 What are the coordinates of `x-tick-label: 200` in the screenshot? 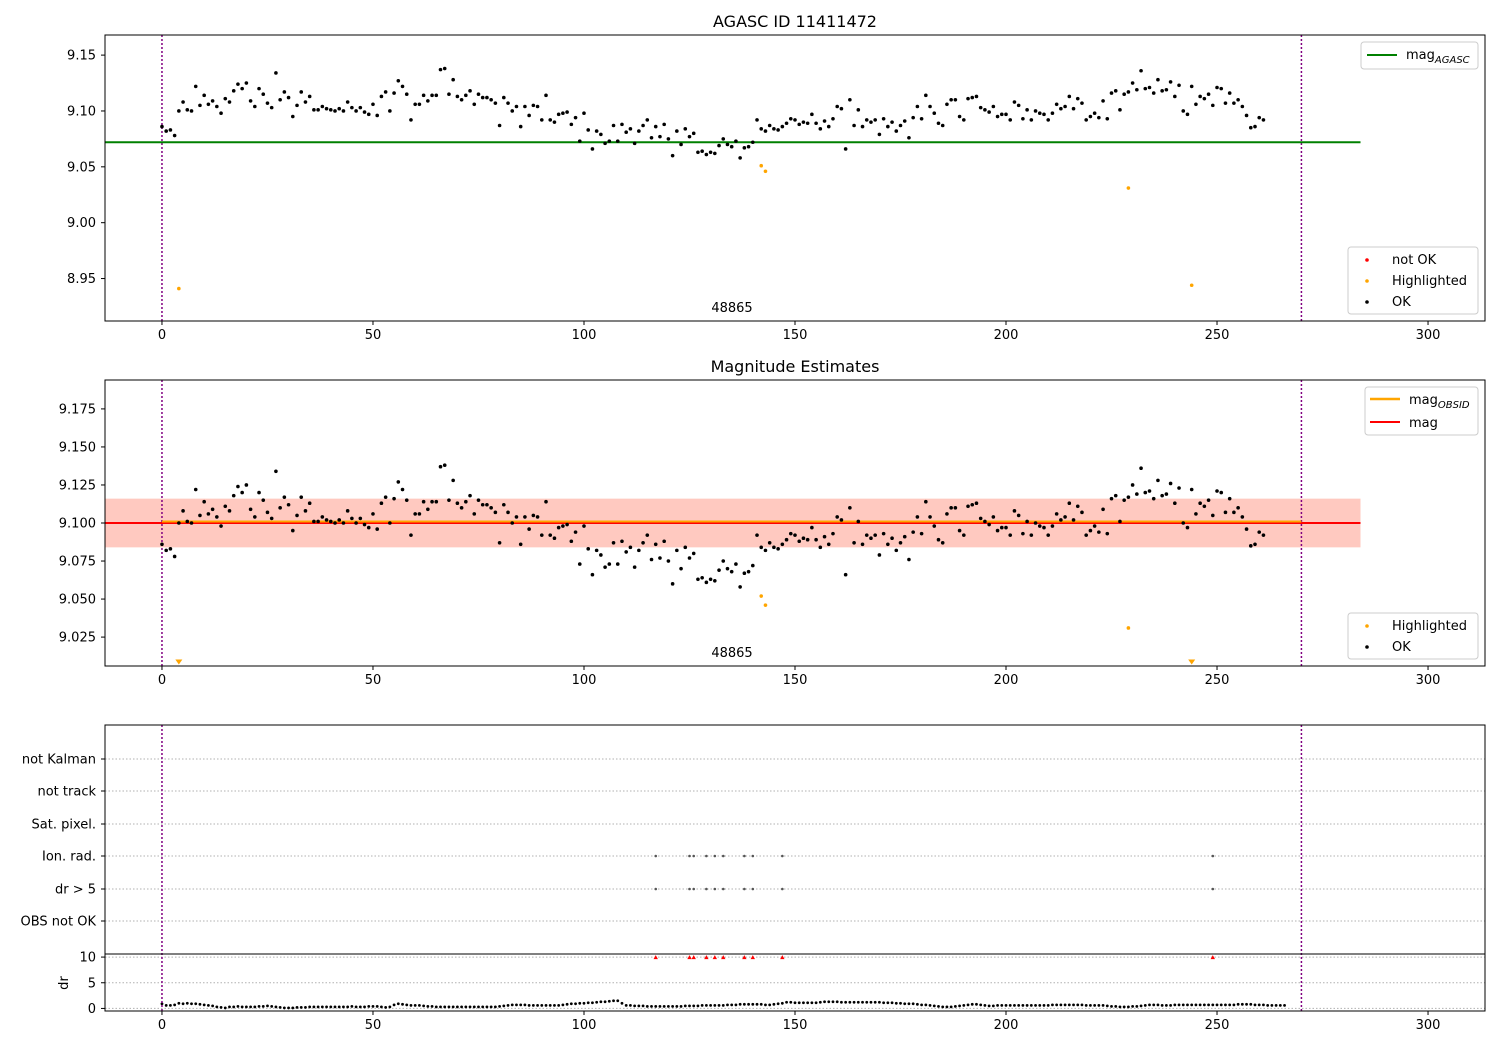 It's located at (1006, 335).